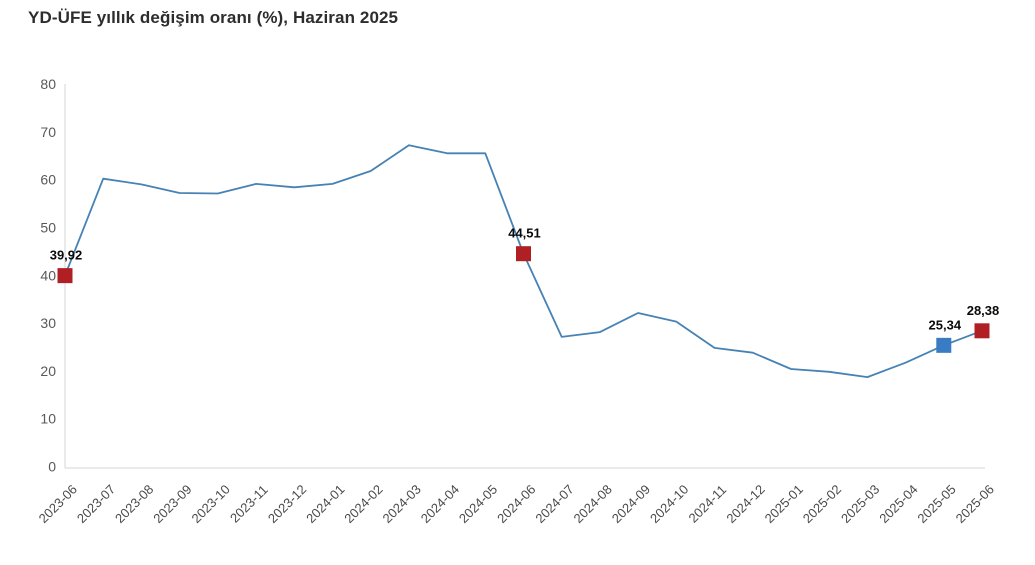 Image resolution: width=1035 pixels, height=565 pixels. I want to click on y-tick-label: 50, so click(48, 227).